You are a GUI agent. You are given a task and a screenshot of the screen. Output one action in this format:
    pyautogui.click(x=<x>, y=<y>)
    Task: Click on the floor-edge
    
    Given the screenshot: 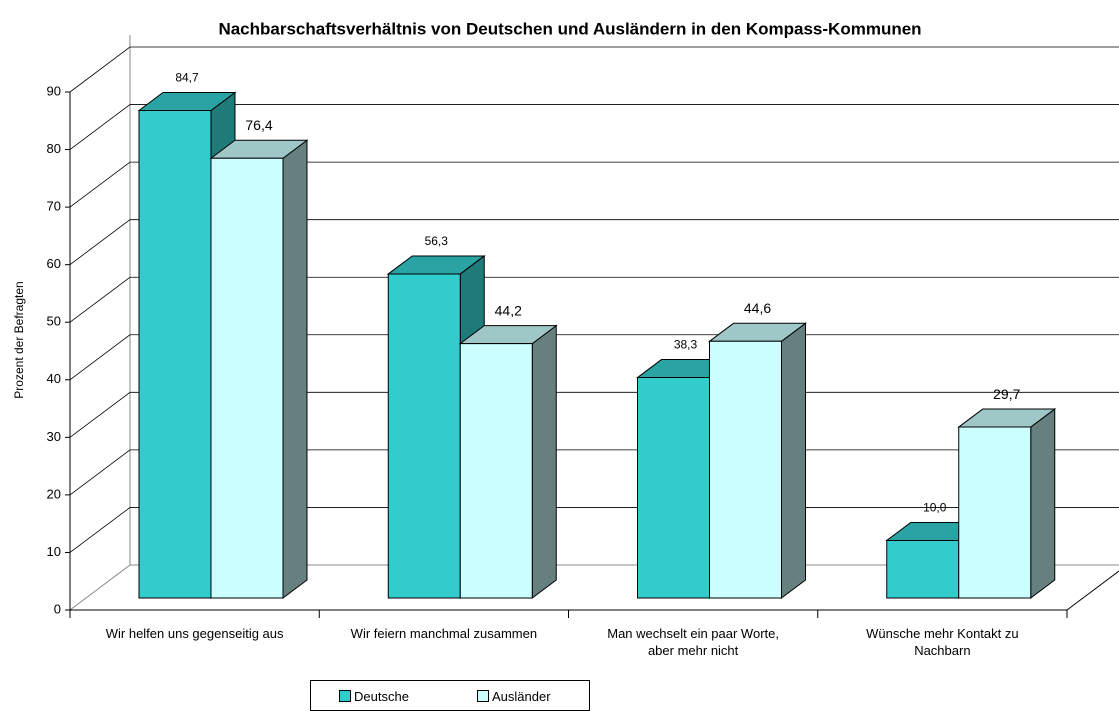 What is the action you would take?
    pyautogui.click(x=1092, y=590)
    